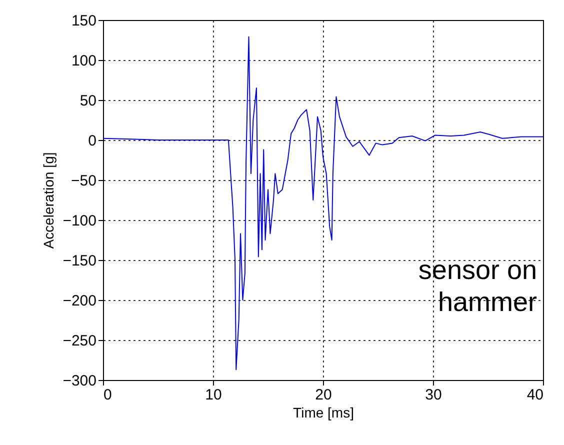 The height and width of the screenshot is (445, 564). Describe the element at coordinates (108, 395) in the screenshot. I see `x-tick-label: 0` at that location.